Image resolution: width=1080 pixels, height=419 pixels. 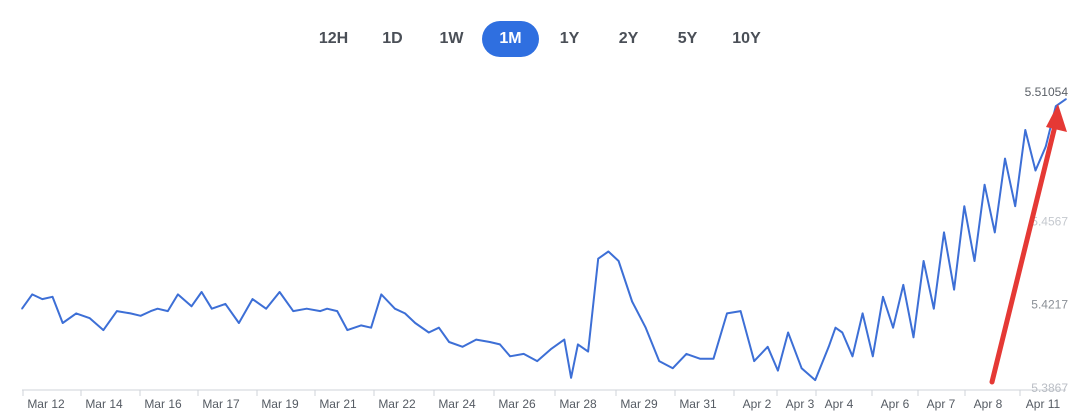 What do you see at coordinates (1056, 118) in the screenshot?
I see `trend-arrow-head` at bounding box center [1056, 118].